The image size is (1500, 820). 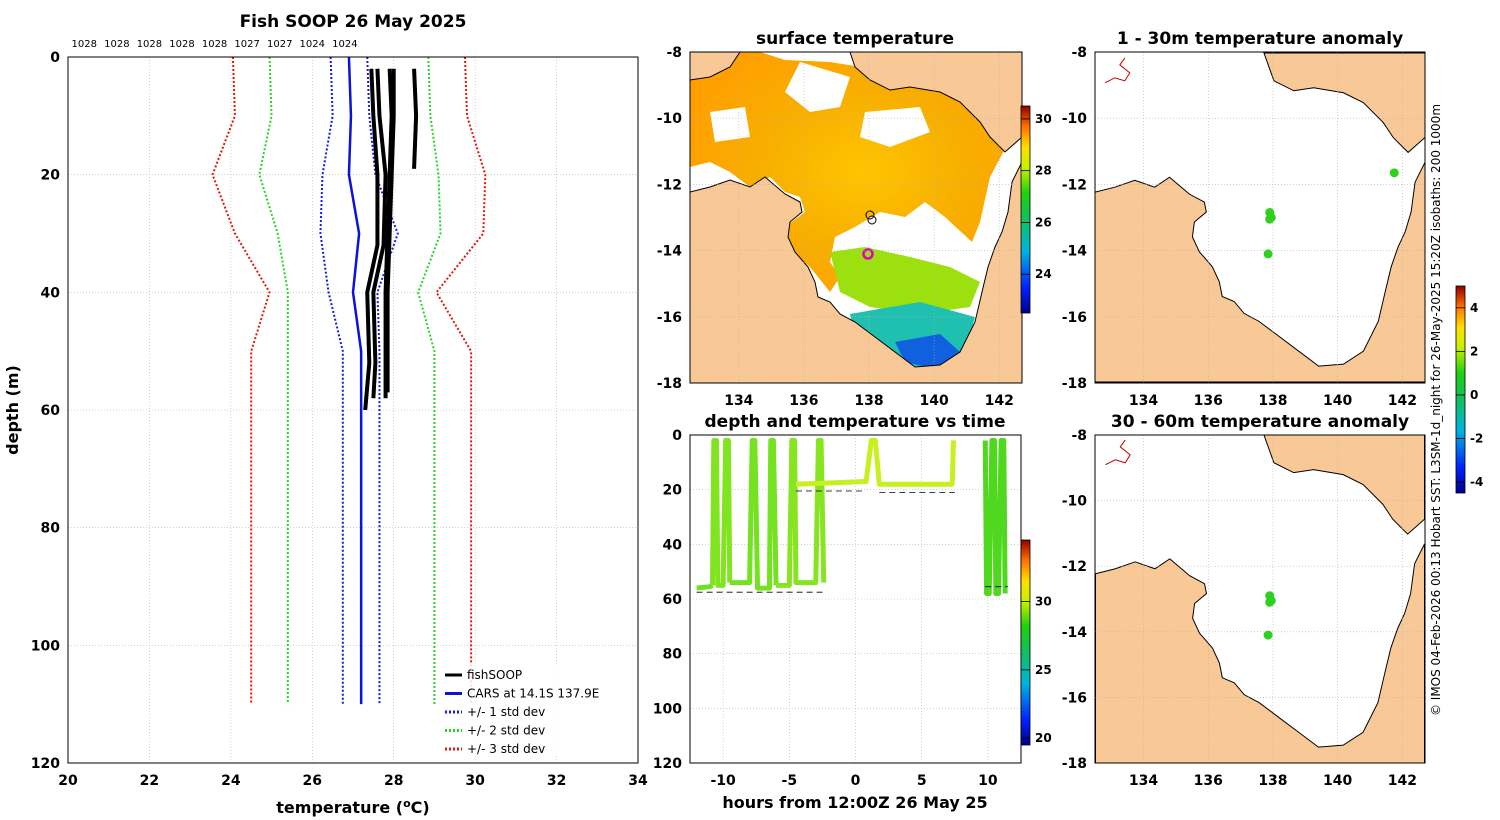 What do you see at coordinates (715, 66) in the screenshot?
I see `land-top-left` at bounding box center [715, 66].